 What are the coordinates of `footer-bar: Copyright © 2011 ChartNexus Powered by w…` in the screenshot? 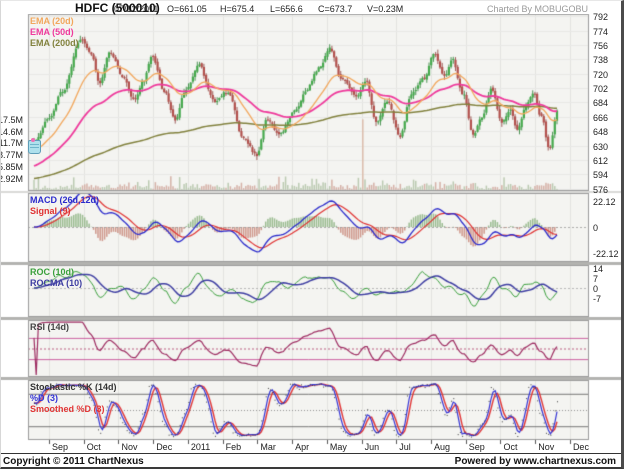 It's located at (311, 460).